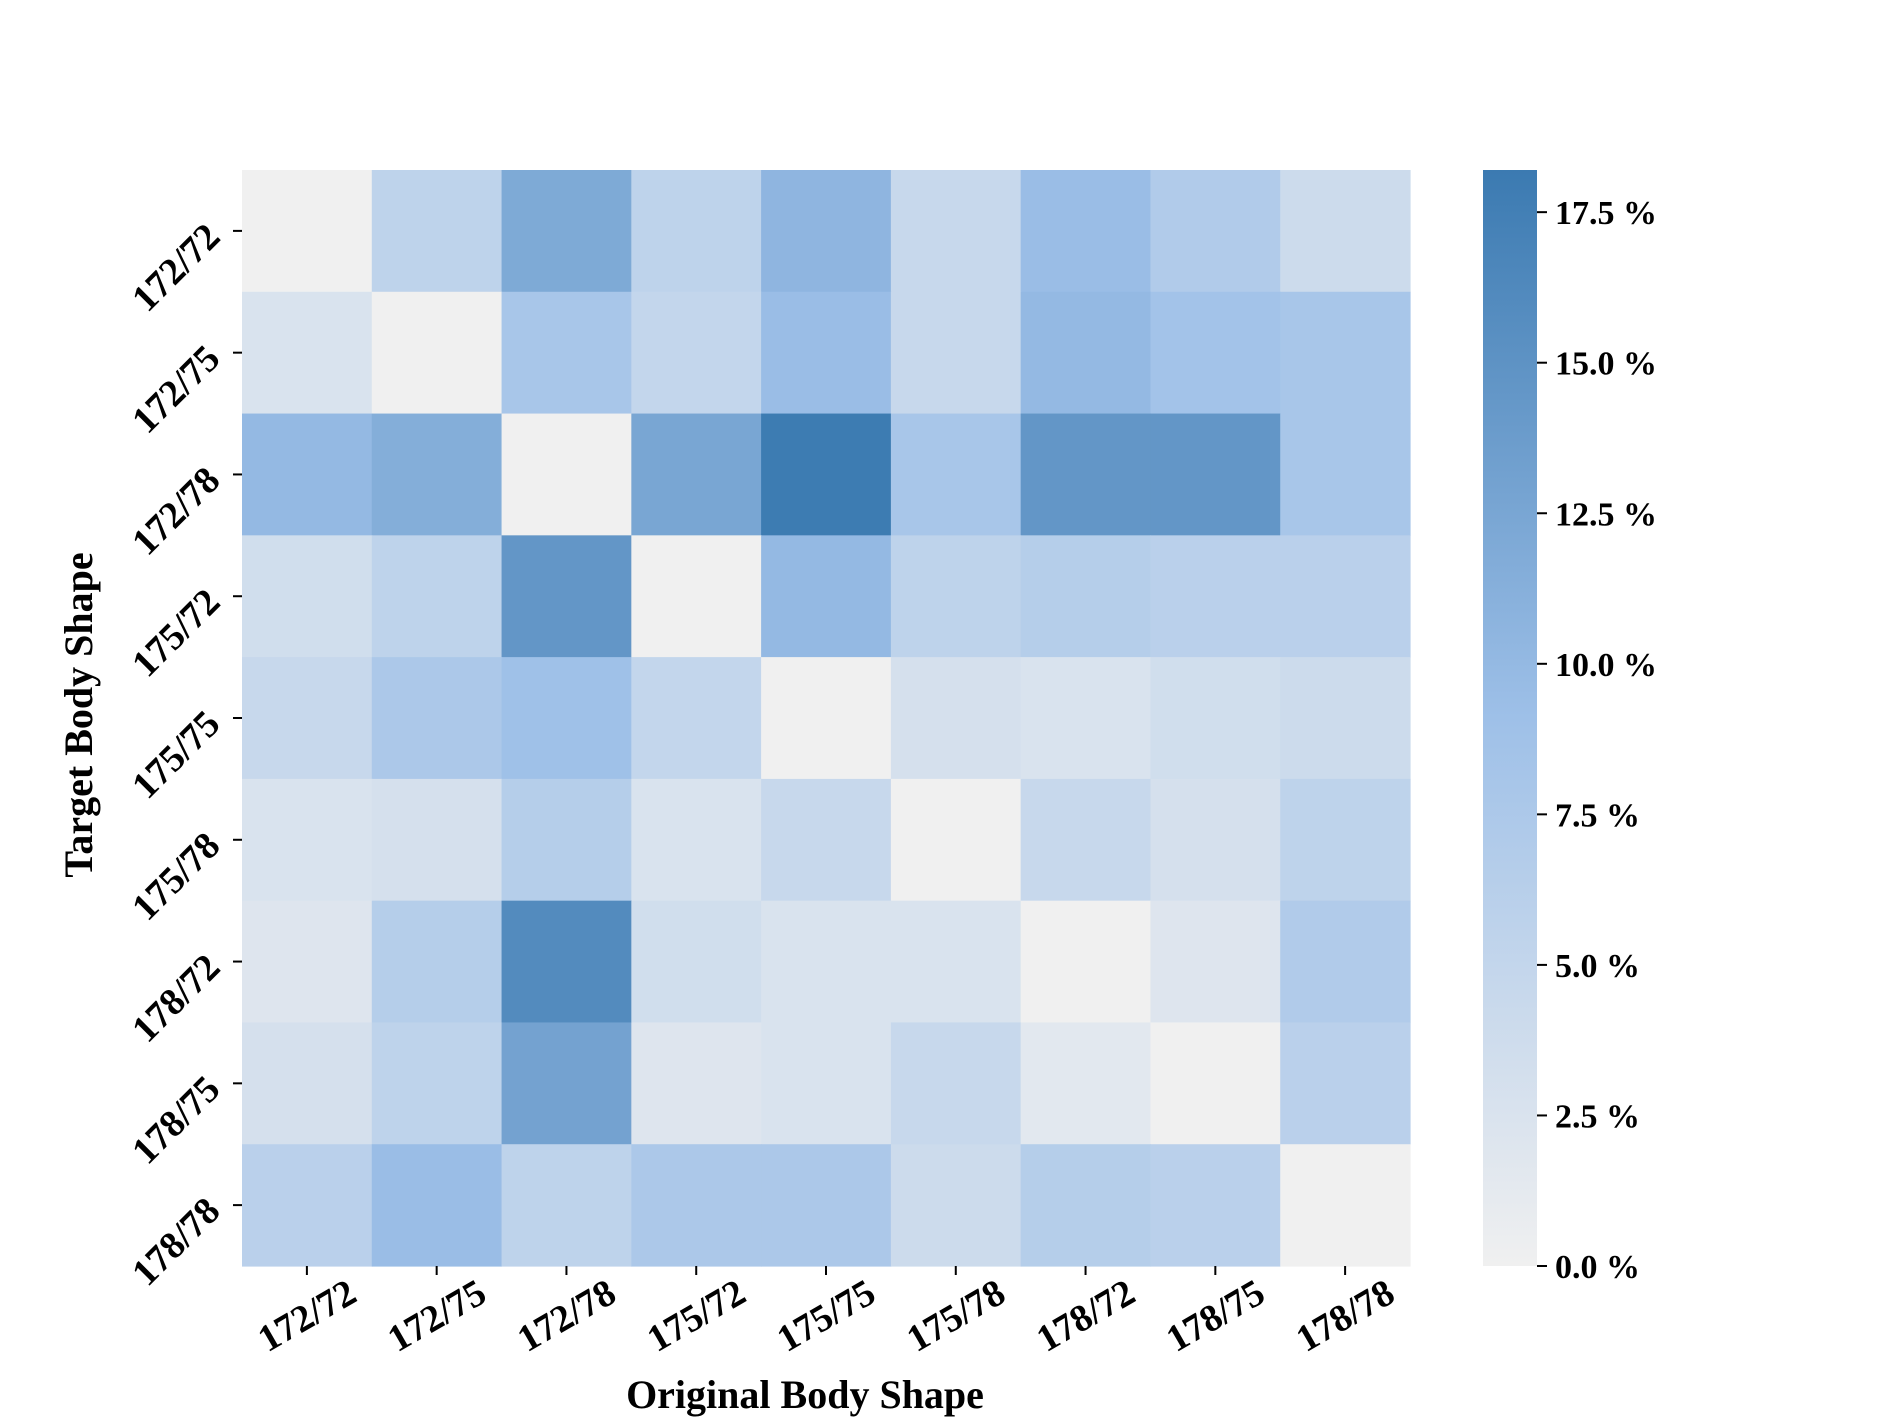 The height and width of the screenshot is (1417, 1890). What do you see at coordinates (176, 389) in the screenshot?
I see `y-tick-label: 172/75` at bounding box center [176, 389].